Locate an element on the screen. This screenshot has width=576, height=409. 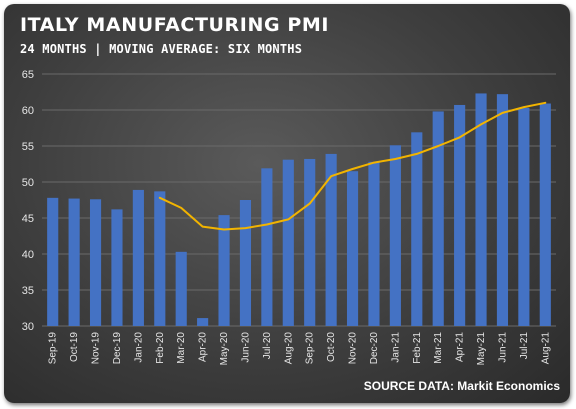
x-tick-label: Feb-21 is located at coordinates (417, 348).